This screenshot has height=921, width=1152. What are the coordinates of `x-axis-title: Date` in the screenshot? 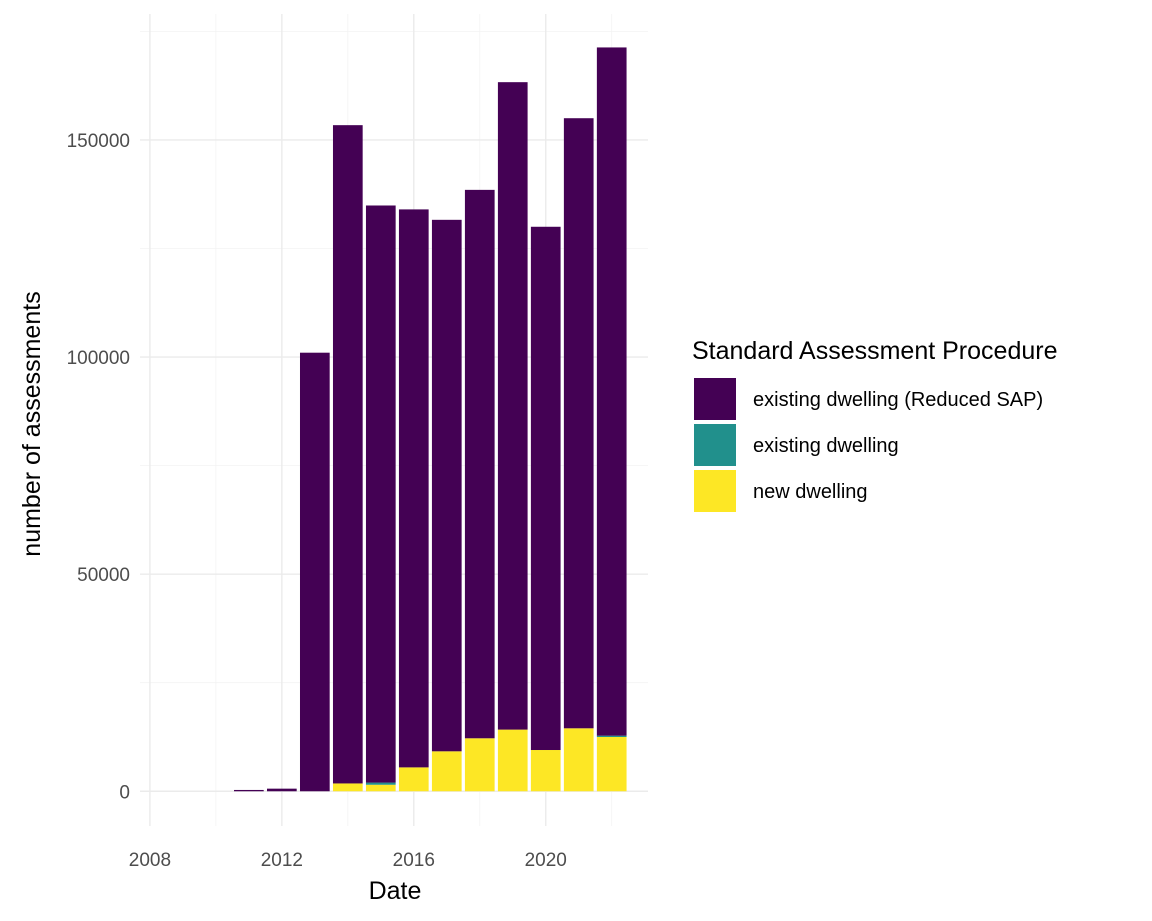 It's located at (395, 891).